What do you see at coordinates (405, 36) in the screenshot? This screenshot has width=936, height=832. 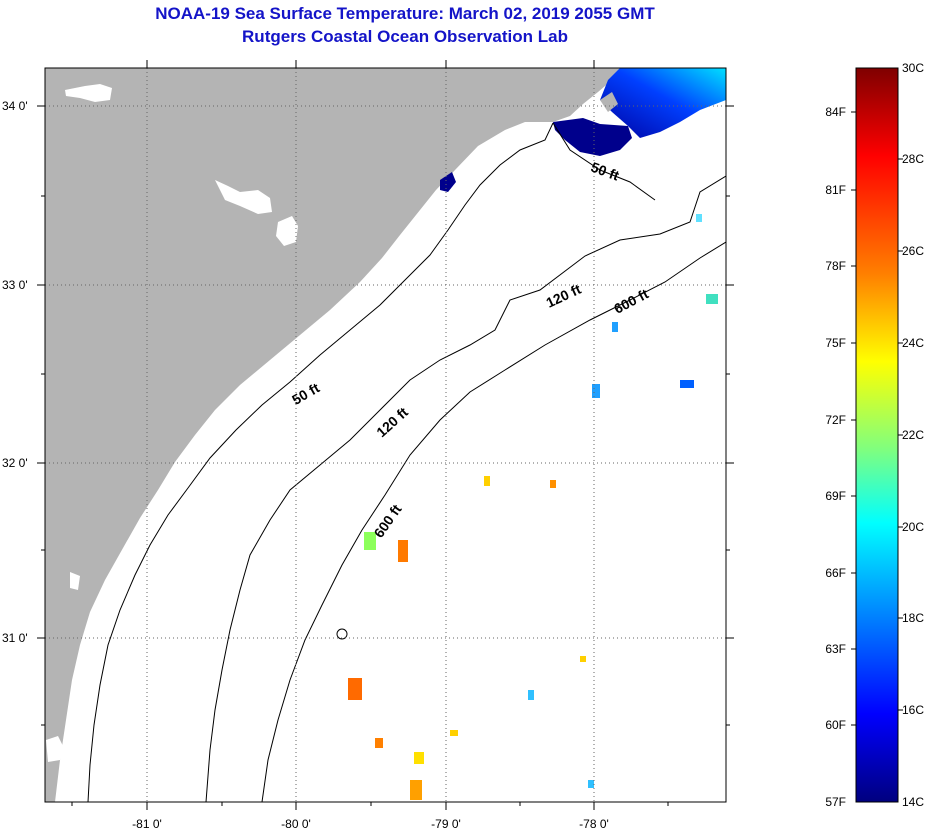 I see `map-subtitle: Rutgers Coastal Ocean Observation Lab` at bounding box center [405, 36].